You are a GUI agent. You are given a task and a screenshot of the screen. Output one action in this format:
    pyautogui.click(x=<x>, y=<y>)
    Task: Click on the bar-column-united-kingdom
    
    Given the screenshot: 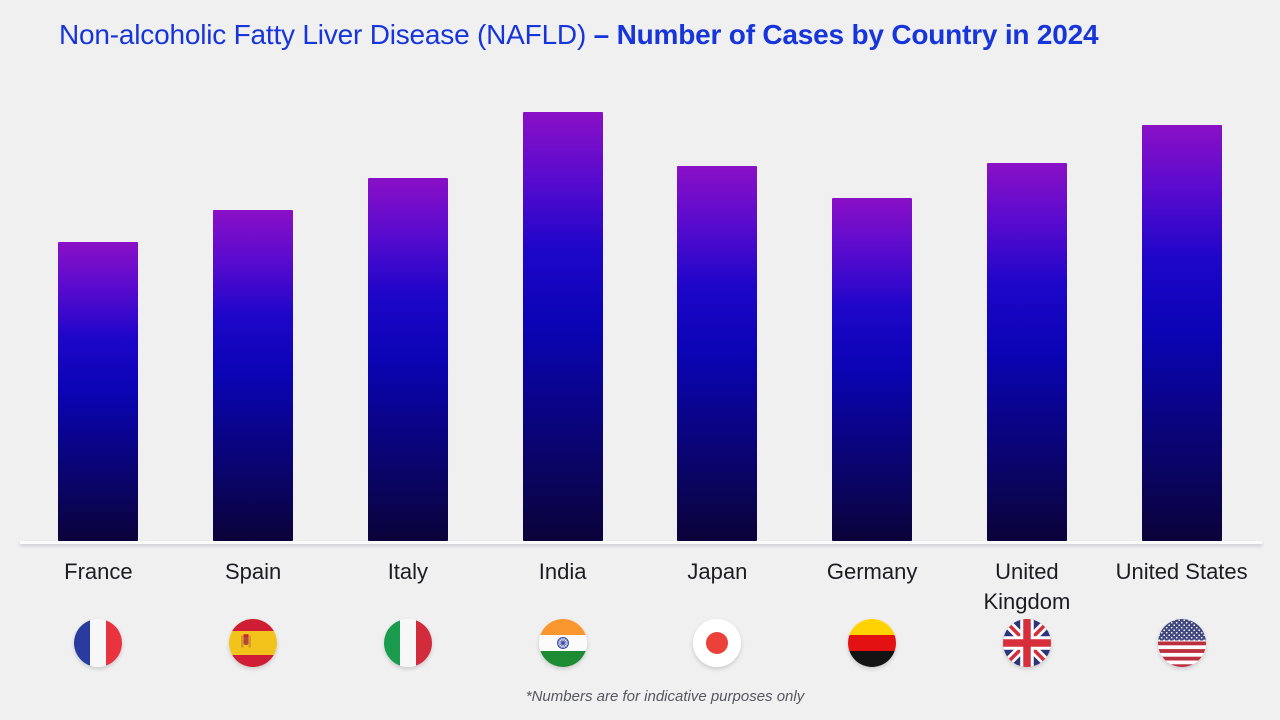 What is the action you would take?
    pyautogui.click(x=1027, y=352)
    